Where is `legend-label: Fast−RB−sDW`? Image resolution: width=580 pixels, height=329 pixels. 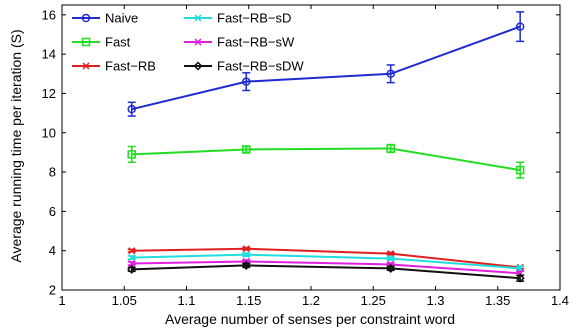
legend-label: Fast−RB−sDW is located at coordinates (260, 66).